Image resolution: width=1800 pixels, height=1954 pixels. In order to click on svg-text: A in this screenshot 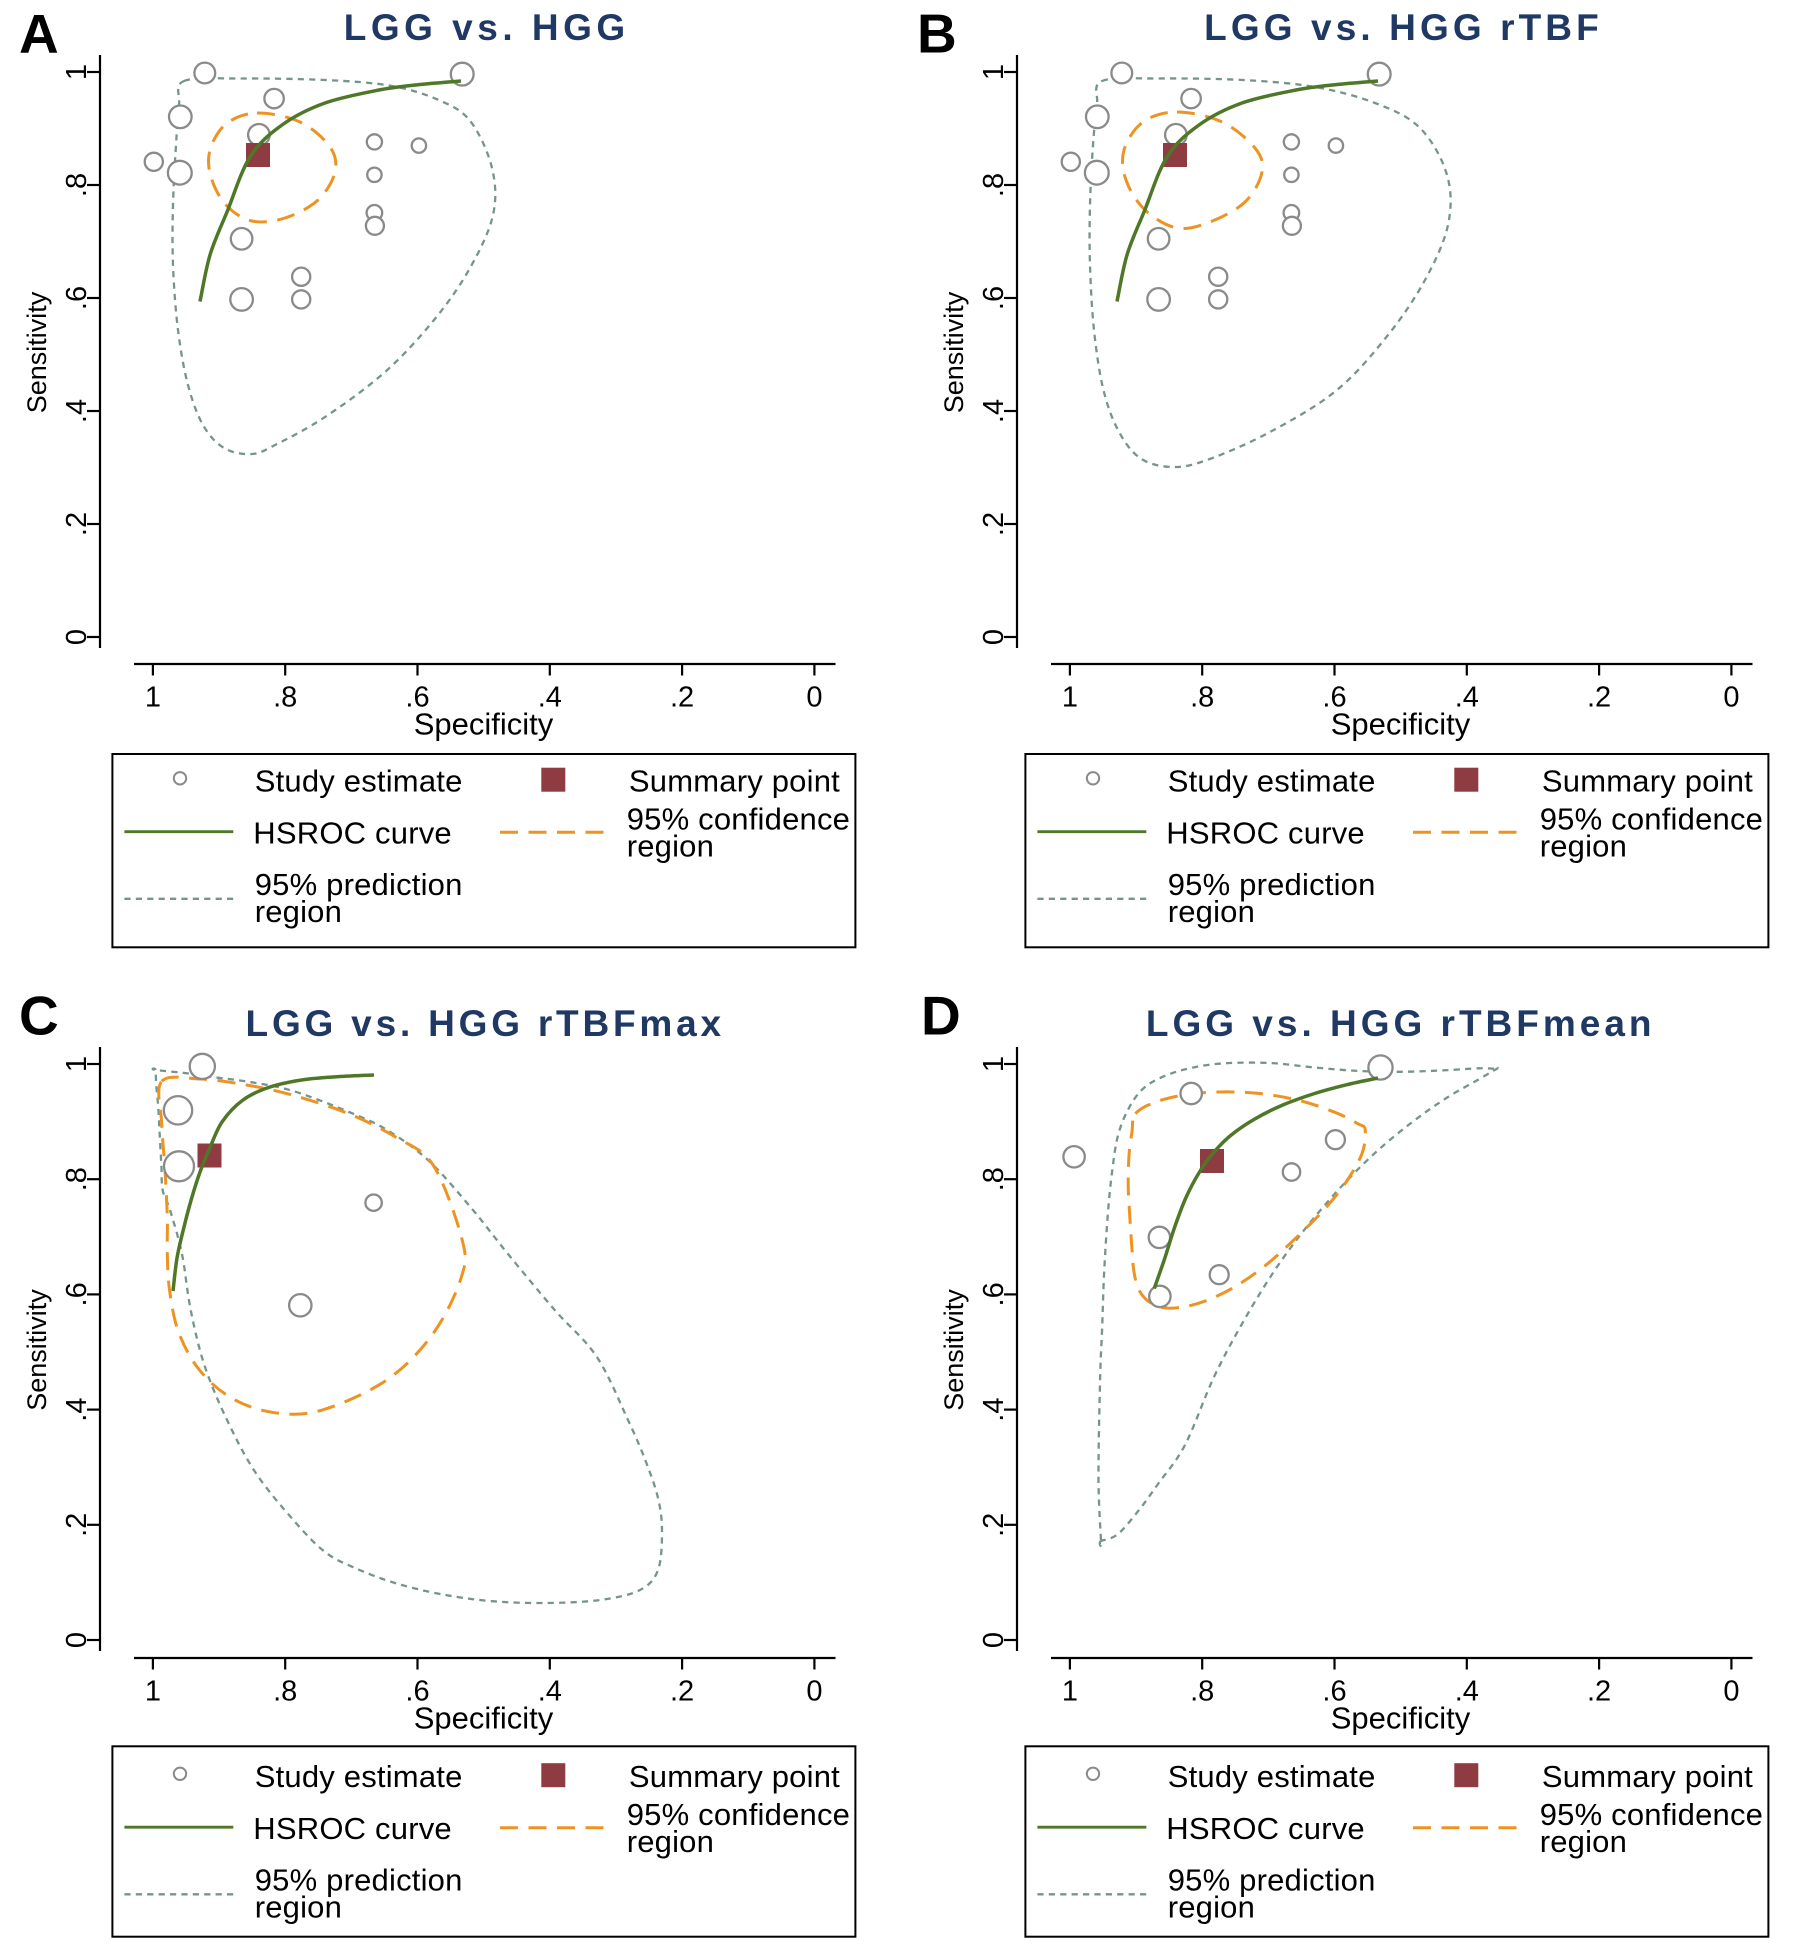, I will do `click(39, 34)`.